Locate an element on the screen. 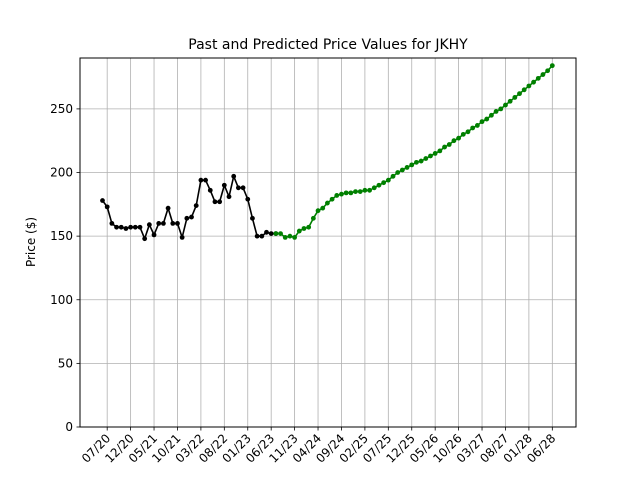 This screenshot has height=480, width=640. y-tick-label: 250 is located at coordinates (61, 109).